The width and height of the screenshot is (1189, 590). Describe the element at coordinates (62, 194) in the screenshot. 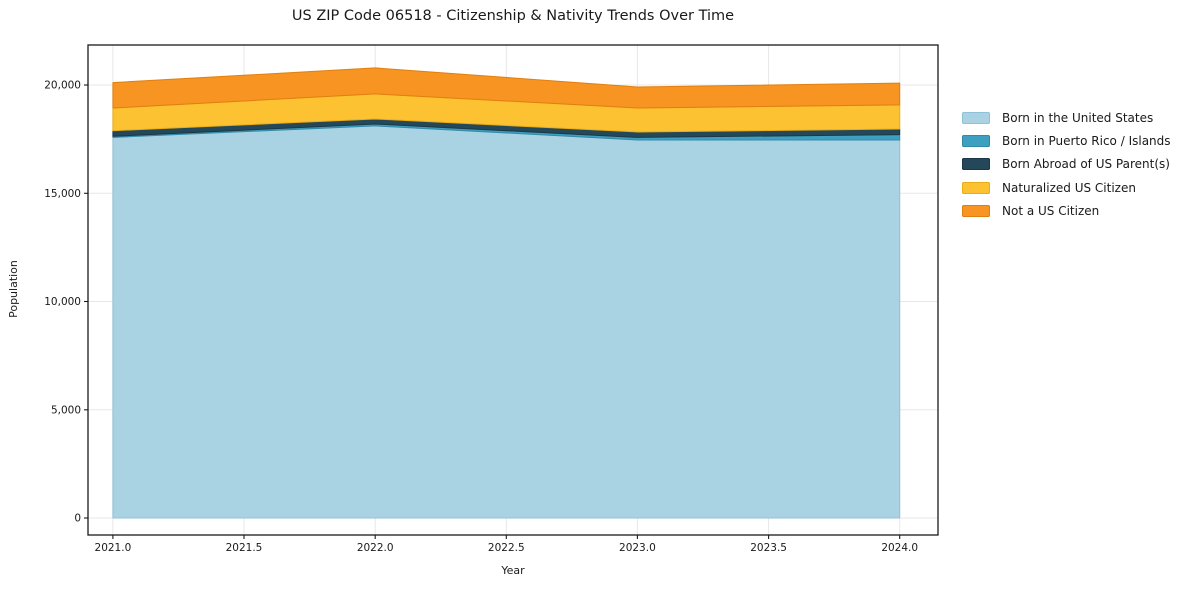

I see `y-tick-label: 15,000` at that location.